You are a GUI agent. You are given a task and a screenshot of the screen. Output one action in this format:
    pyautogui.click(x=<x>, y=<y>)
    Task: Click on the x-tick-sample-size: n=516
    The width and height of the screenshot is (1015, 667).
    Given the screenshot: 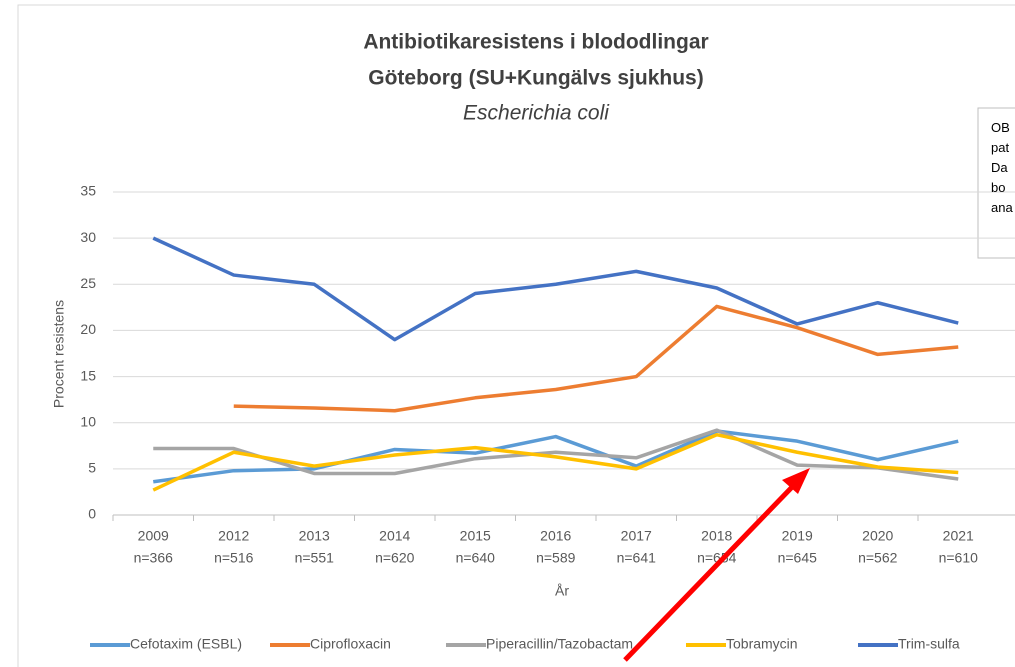 What is the action you would take?
    pyautogui.click(x=234, y=558)
    